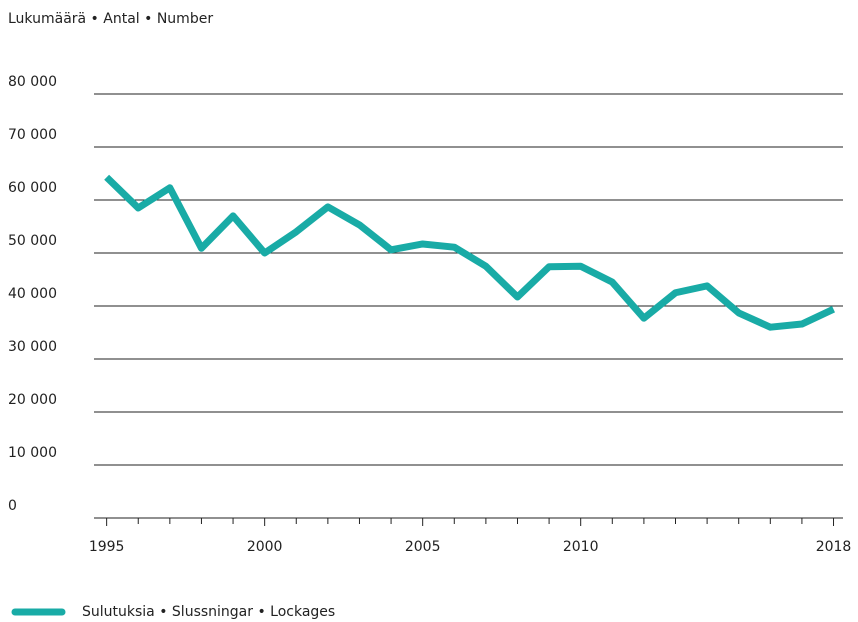  What do you see at coordinates (32, 347) in the screenshot?
I see `y-tick-label: 30 000` at bounding box center [32, 347].